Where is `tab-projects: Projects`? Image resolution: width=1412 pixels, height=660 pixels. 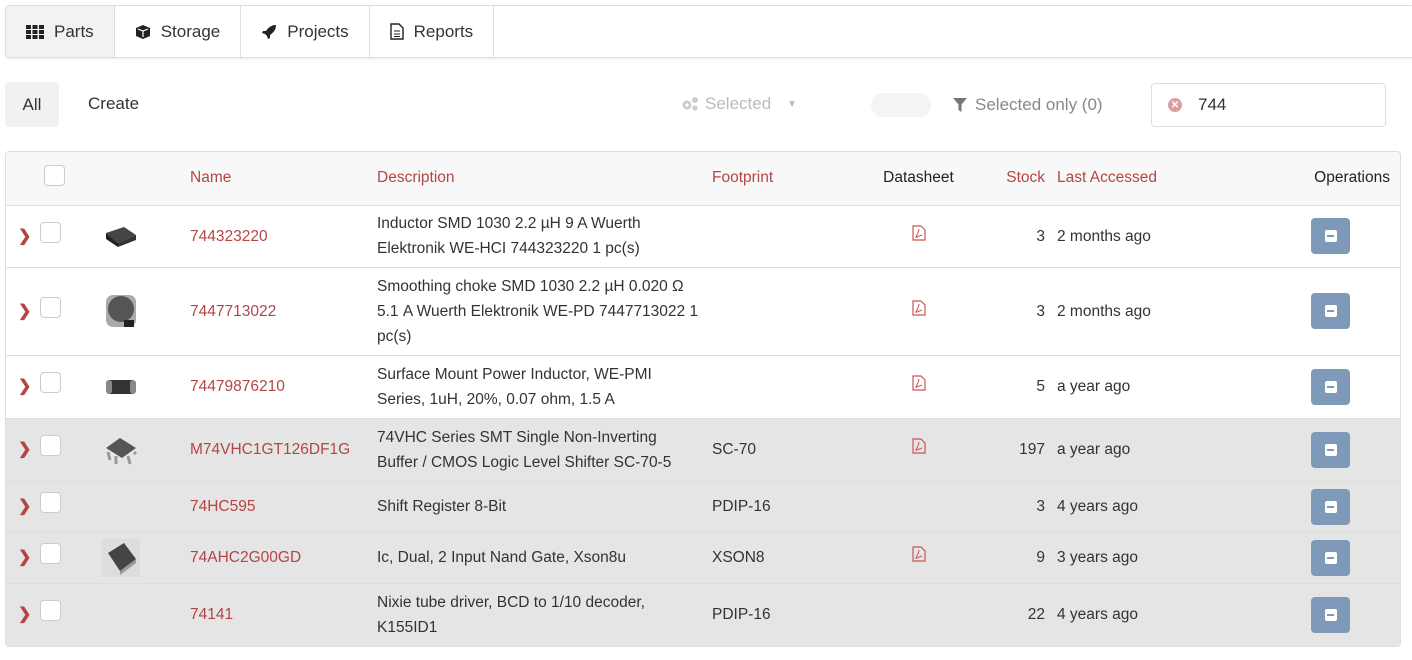
tab-projects: Projects is located at coordinates (305, 31).